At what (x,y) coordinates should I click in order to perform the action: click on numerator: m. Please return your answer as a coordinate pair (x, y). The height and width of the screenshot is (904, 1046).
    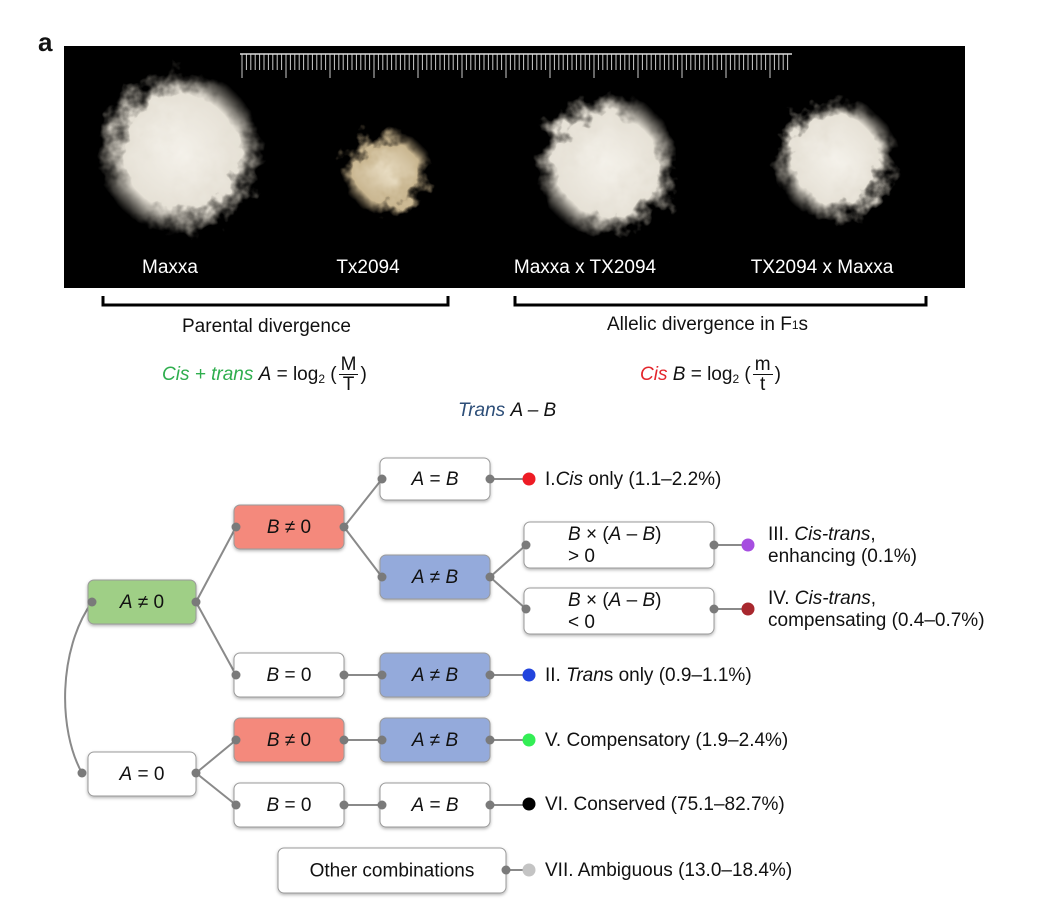
    Looking at the image, I should click on (762, 364).